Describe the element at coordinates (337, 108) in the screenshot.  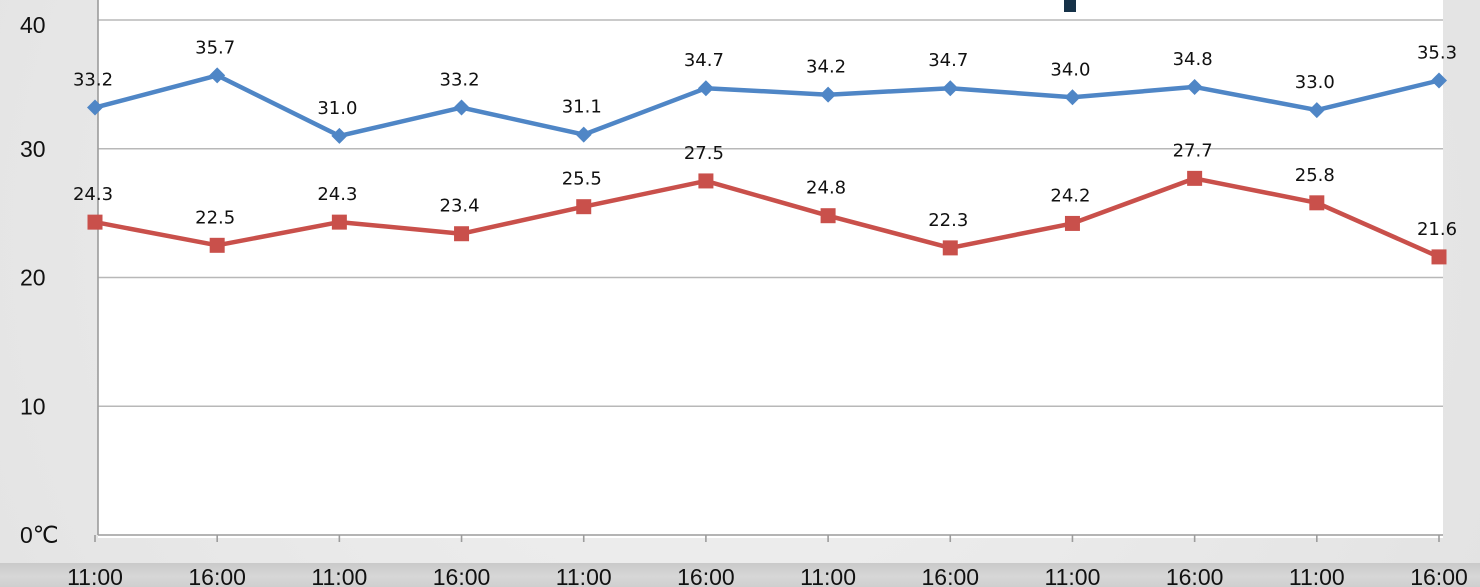
I see `data-label: 31.0` at that location.